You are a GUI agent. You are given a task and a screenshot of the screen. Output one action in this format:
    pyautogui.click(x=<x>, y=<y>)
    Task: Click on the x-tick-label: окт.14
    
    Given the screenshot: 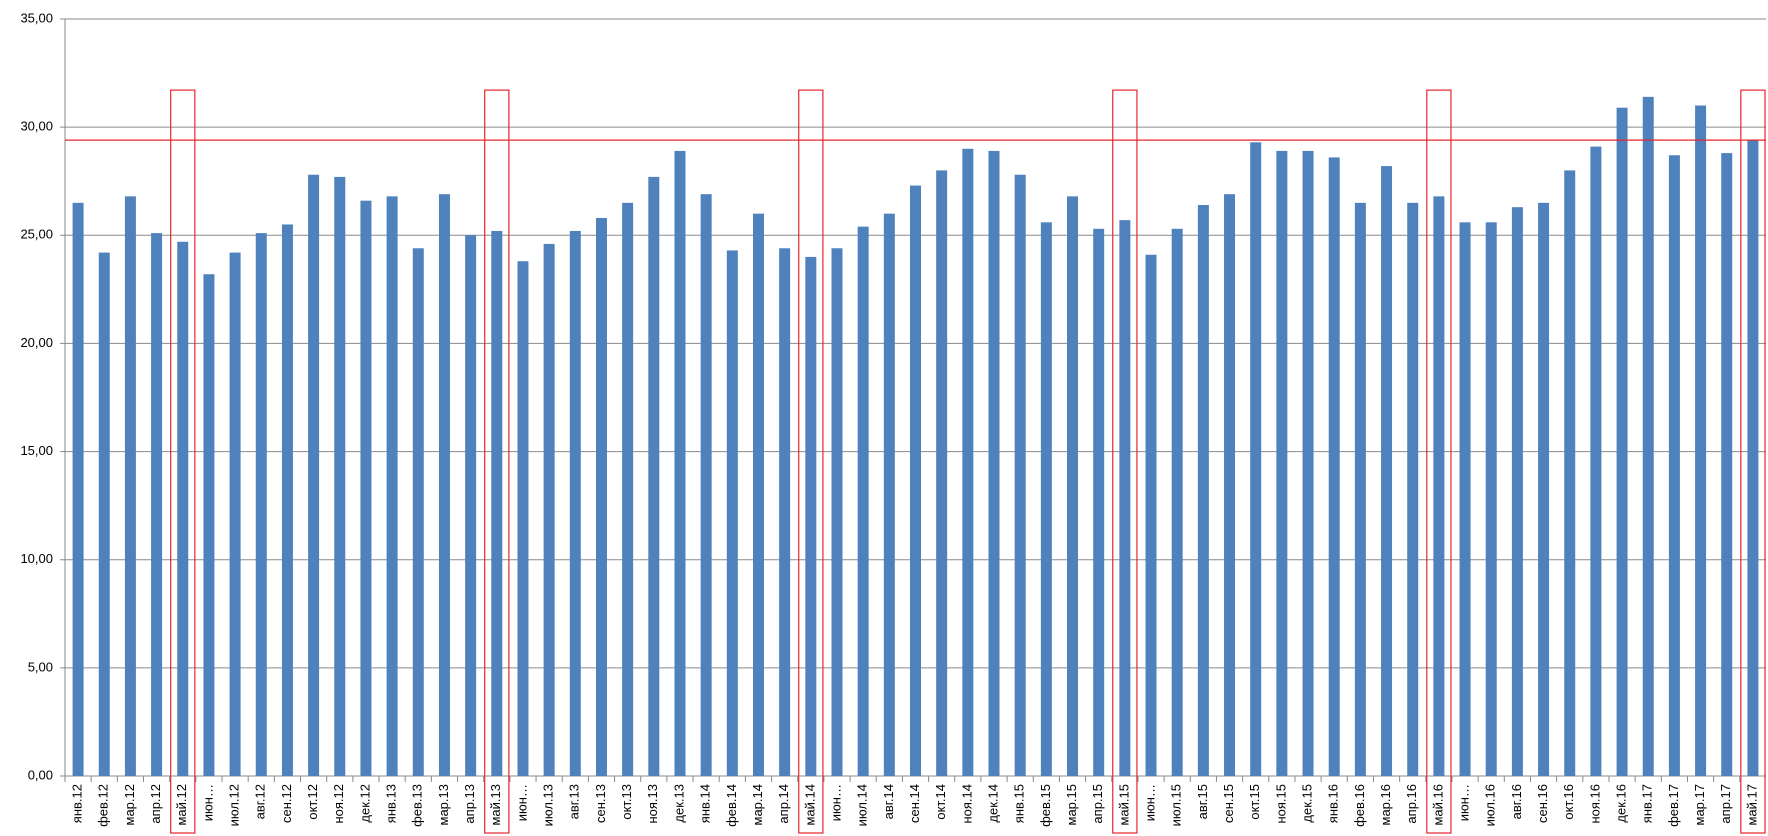 What is the action you would take?
    pyautogui.click(x=940, y=802)
    